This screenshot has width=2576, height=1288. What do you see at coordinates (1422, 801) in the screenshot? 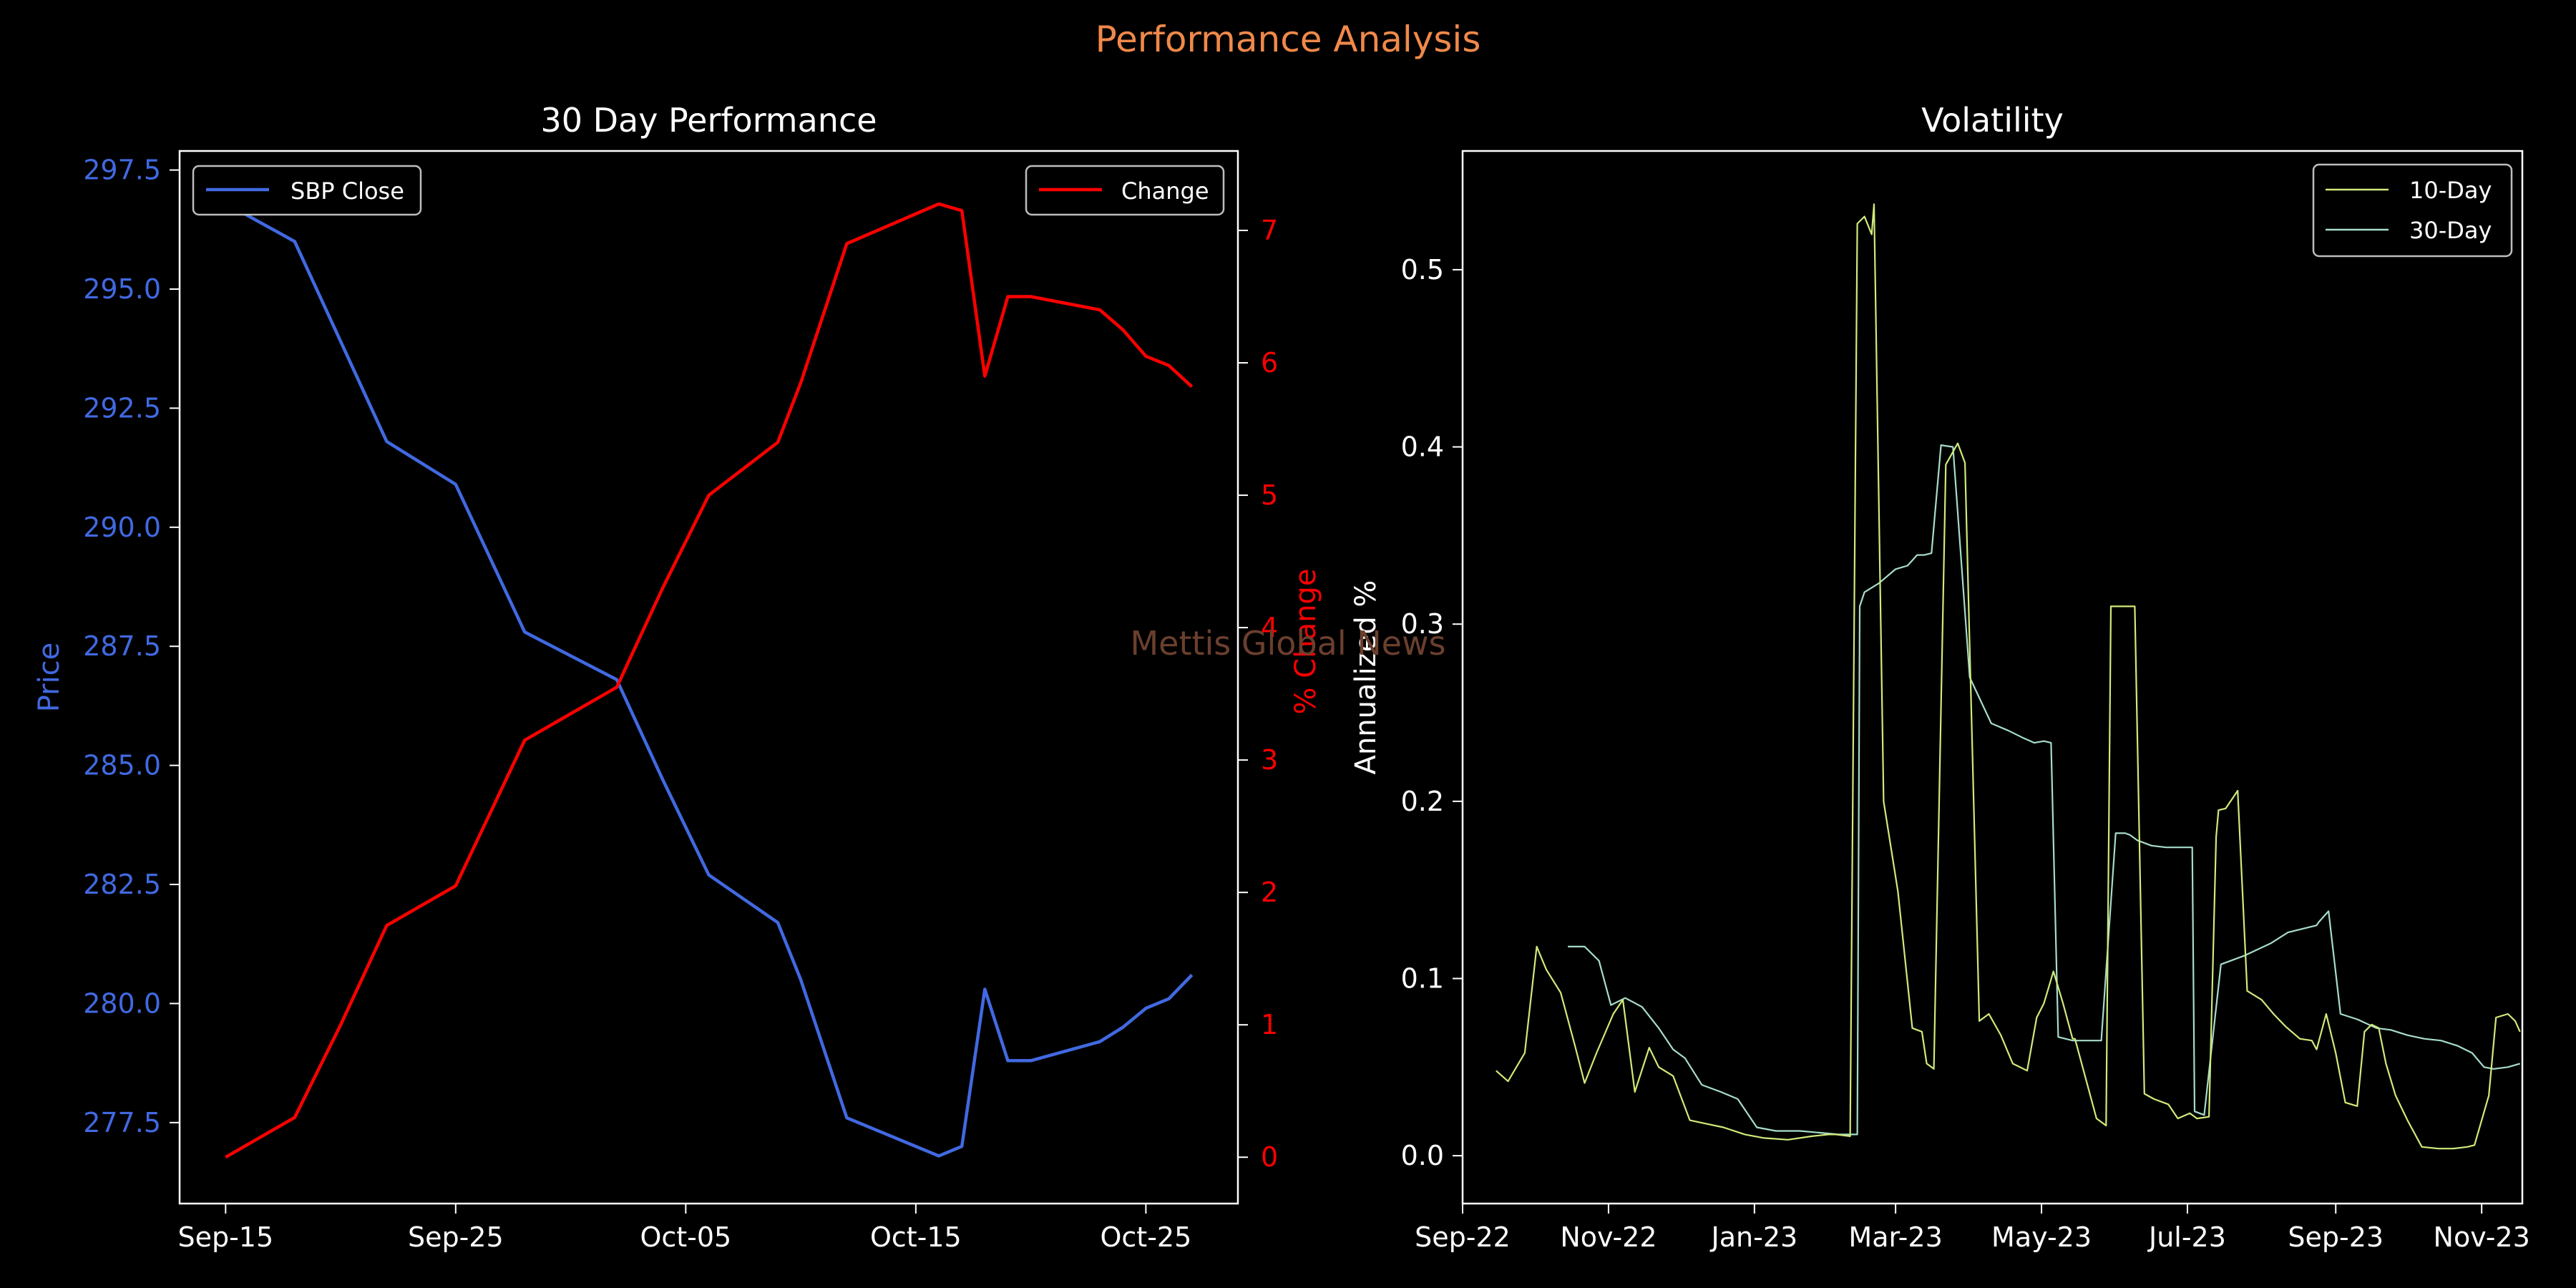
I see `vol-y-tick-label: 0.2` at bounding box center [1422, 801].